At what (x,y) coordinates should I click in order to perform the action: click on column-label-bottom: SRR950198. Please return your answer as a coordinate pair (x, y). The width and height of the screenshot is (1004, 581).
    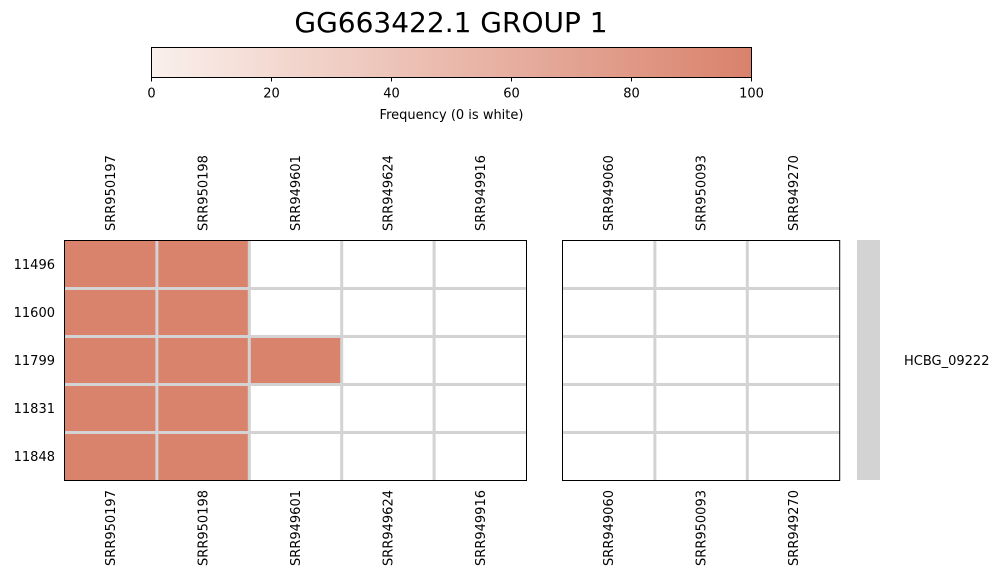
    Looking at the image, I should click on (204, 528).